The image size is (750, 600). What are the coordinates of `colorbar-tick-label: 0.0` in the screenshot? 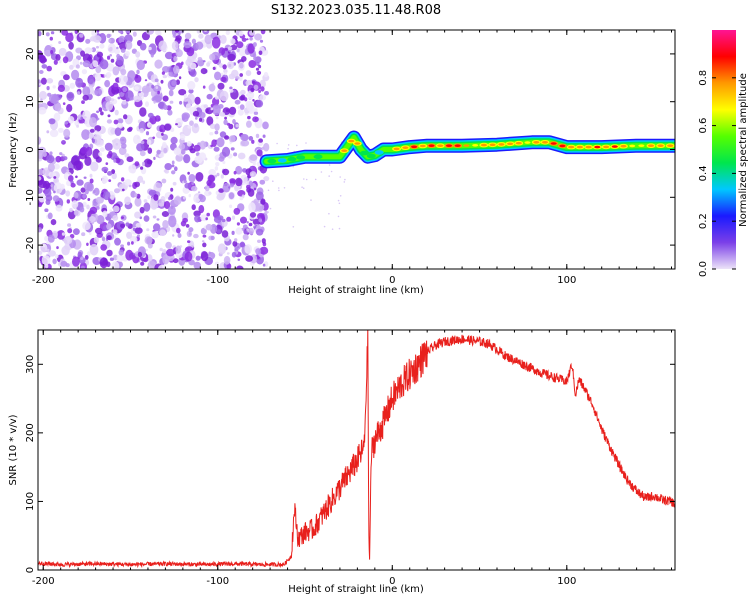 It's located at (703, 269).